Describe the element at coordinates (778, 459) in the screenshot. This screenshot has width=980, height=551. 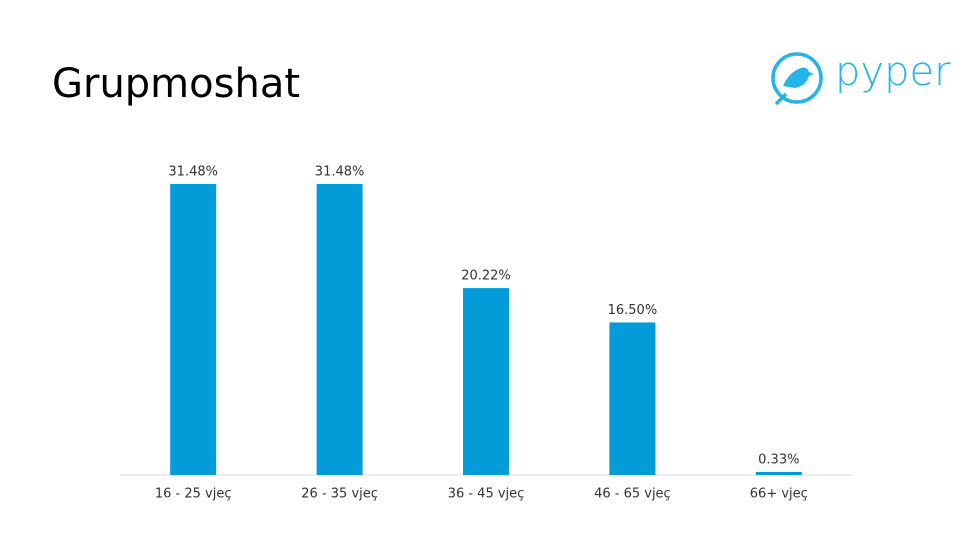
I see `value-label: 0.33%` at that location.